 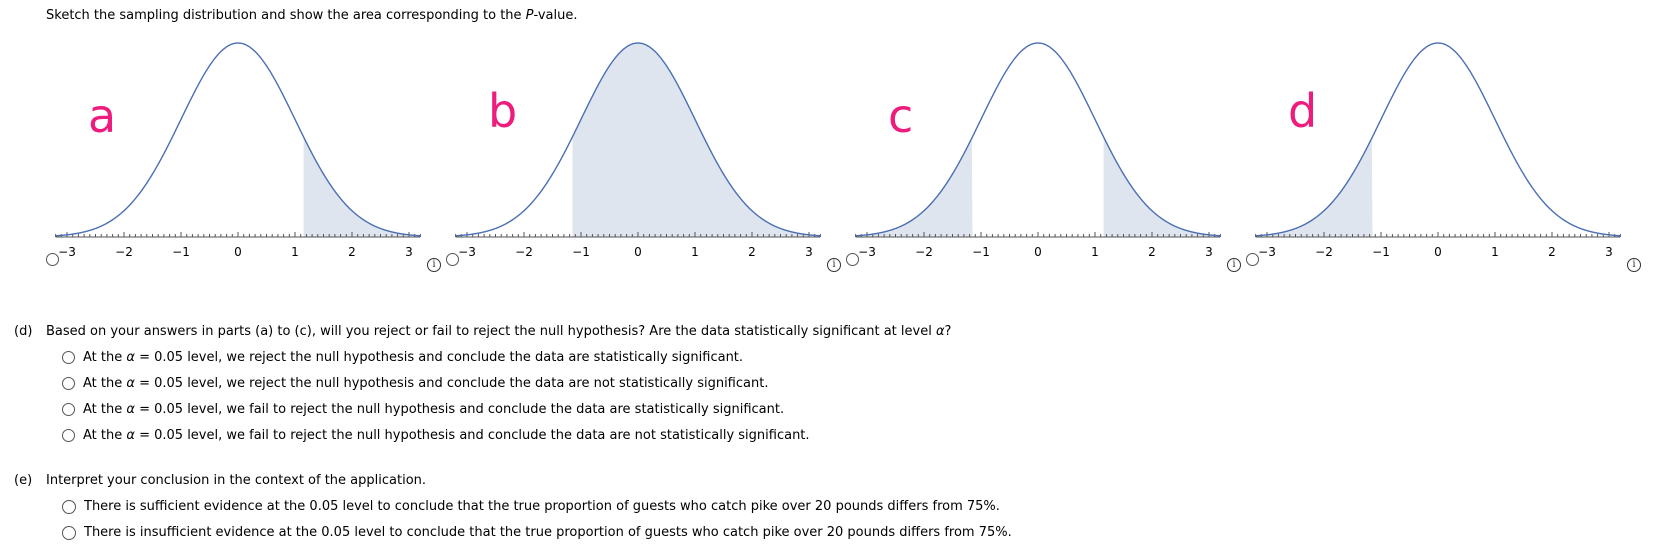 What do you see at coordinates (555, 15) in the screenshot?
I see `instruction-suffix: -value.` at bounding box center [555, 15].